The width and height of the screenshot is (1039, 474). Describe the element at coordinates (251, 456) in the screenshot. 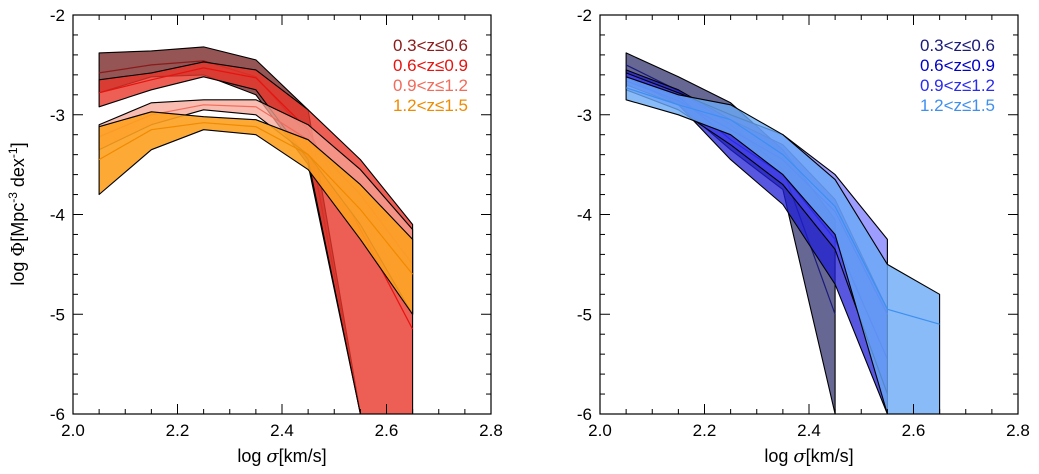

I see `left-x-axis-title-prefix: log` at that location.